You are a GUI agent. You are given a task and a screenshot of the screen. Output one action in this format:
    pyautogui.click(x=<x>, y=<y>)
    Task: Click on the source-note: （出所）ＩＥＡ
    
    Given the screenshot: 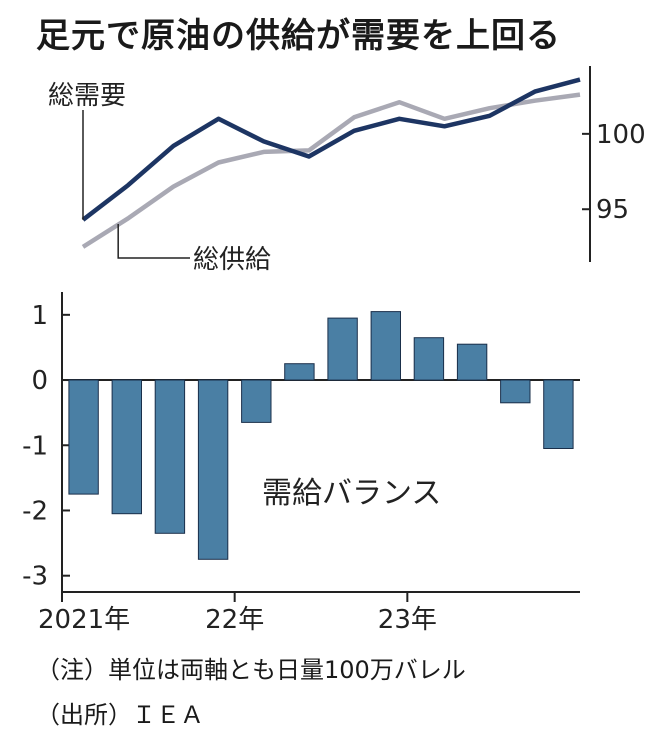 What is the action you would take?
    pyautogui.click(x=120, y=715)
    